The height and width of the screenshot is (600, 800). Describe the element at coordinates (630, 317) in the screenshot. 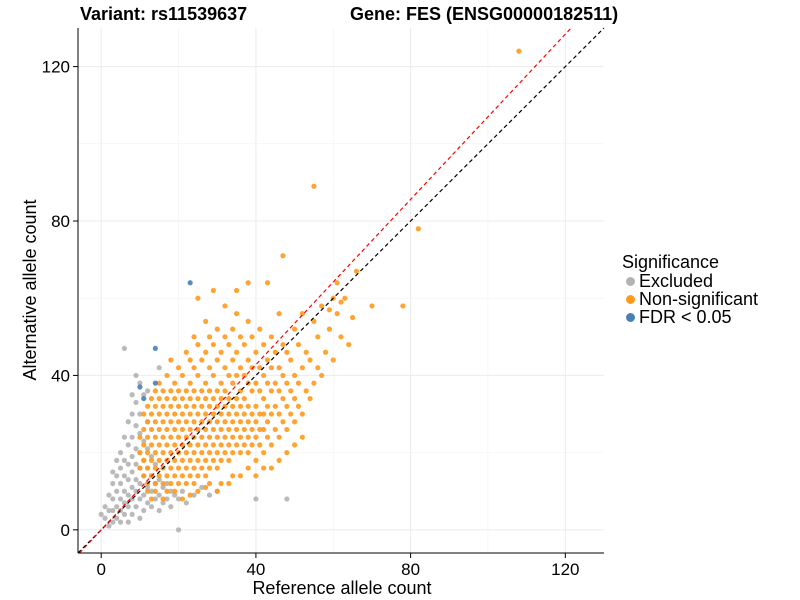

I see `legend-swatch-fdr` at that location.